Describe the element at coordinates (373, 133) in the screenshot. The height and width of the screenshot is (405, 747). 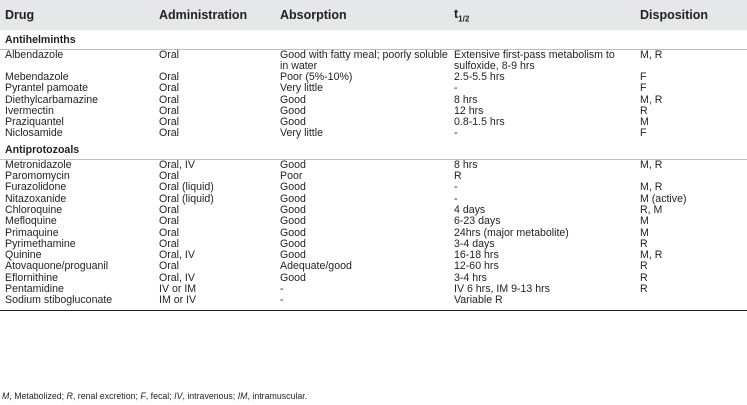
I see `table-row: Niclosamide Oral Very little - F` at that location.